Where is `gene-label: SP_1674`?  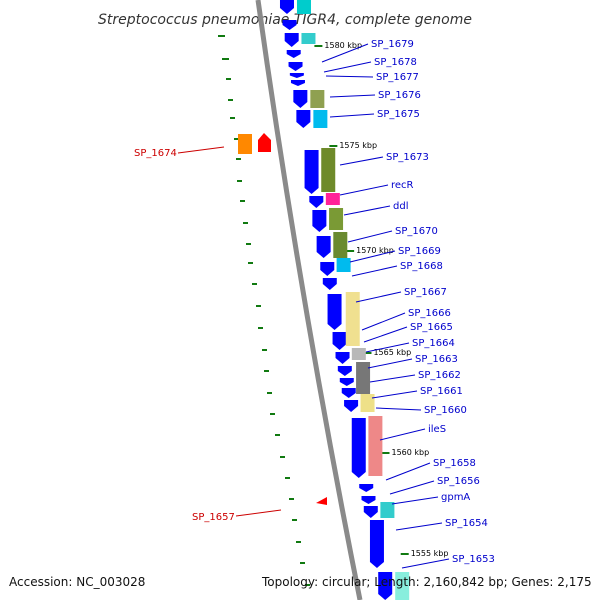 gene-label: SP_1674 is located at coordinates (155, 153).